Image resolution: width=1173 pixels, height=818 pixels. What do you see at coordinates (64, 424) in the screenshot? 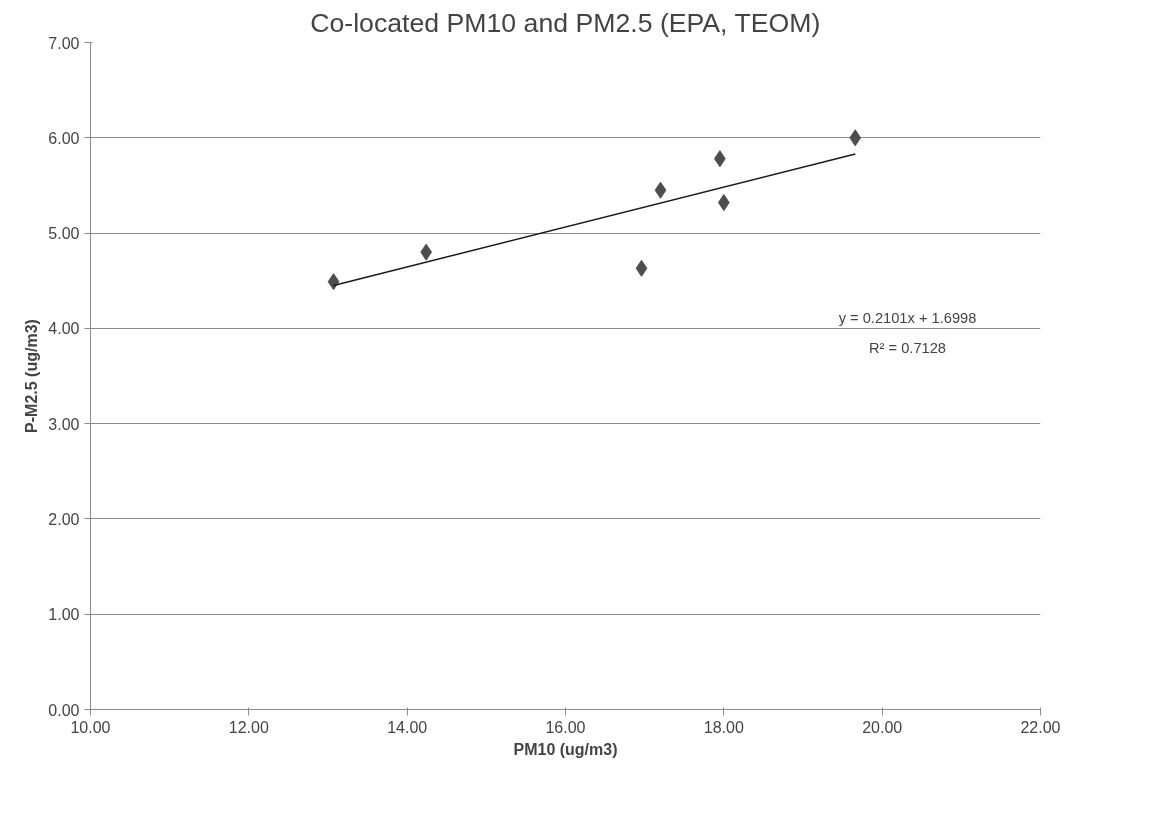
I see `y-tick-label: 3.00` at bounding box center [64, 424].